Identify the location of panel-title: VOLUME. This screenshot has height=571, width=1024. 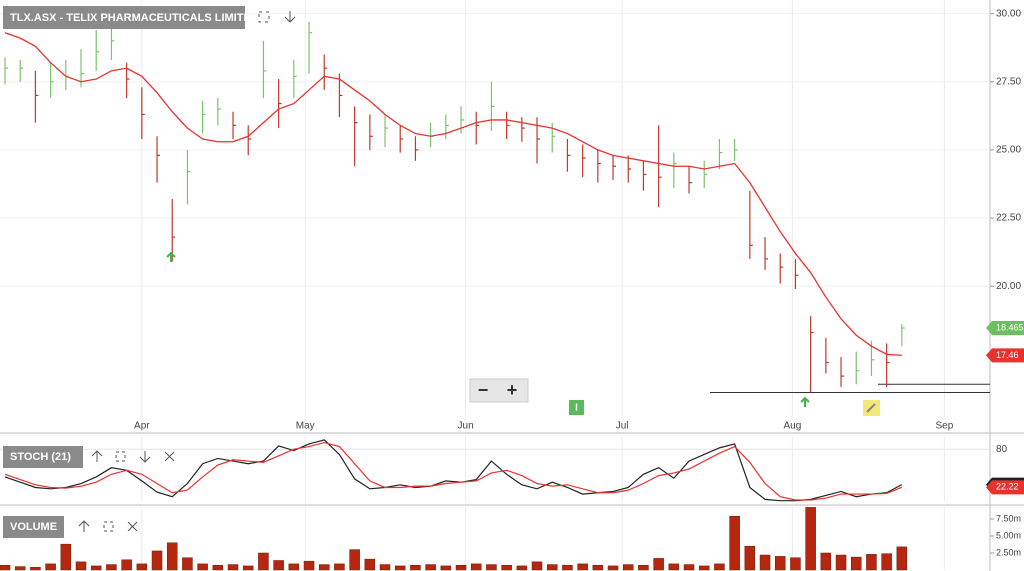
(33, 527).